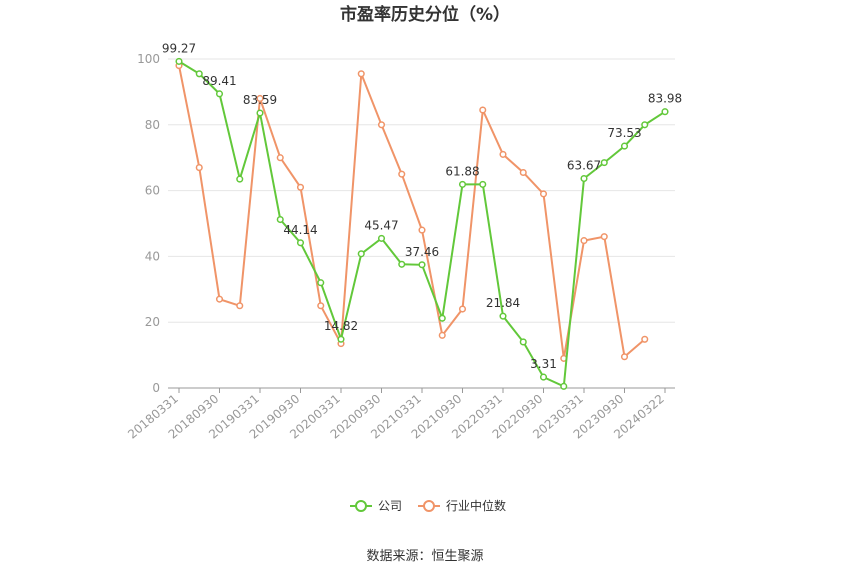 The width and height of the screenshot is (850, 574). I want to click on data-label: 3.31, so click(543, 364).